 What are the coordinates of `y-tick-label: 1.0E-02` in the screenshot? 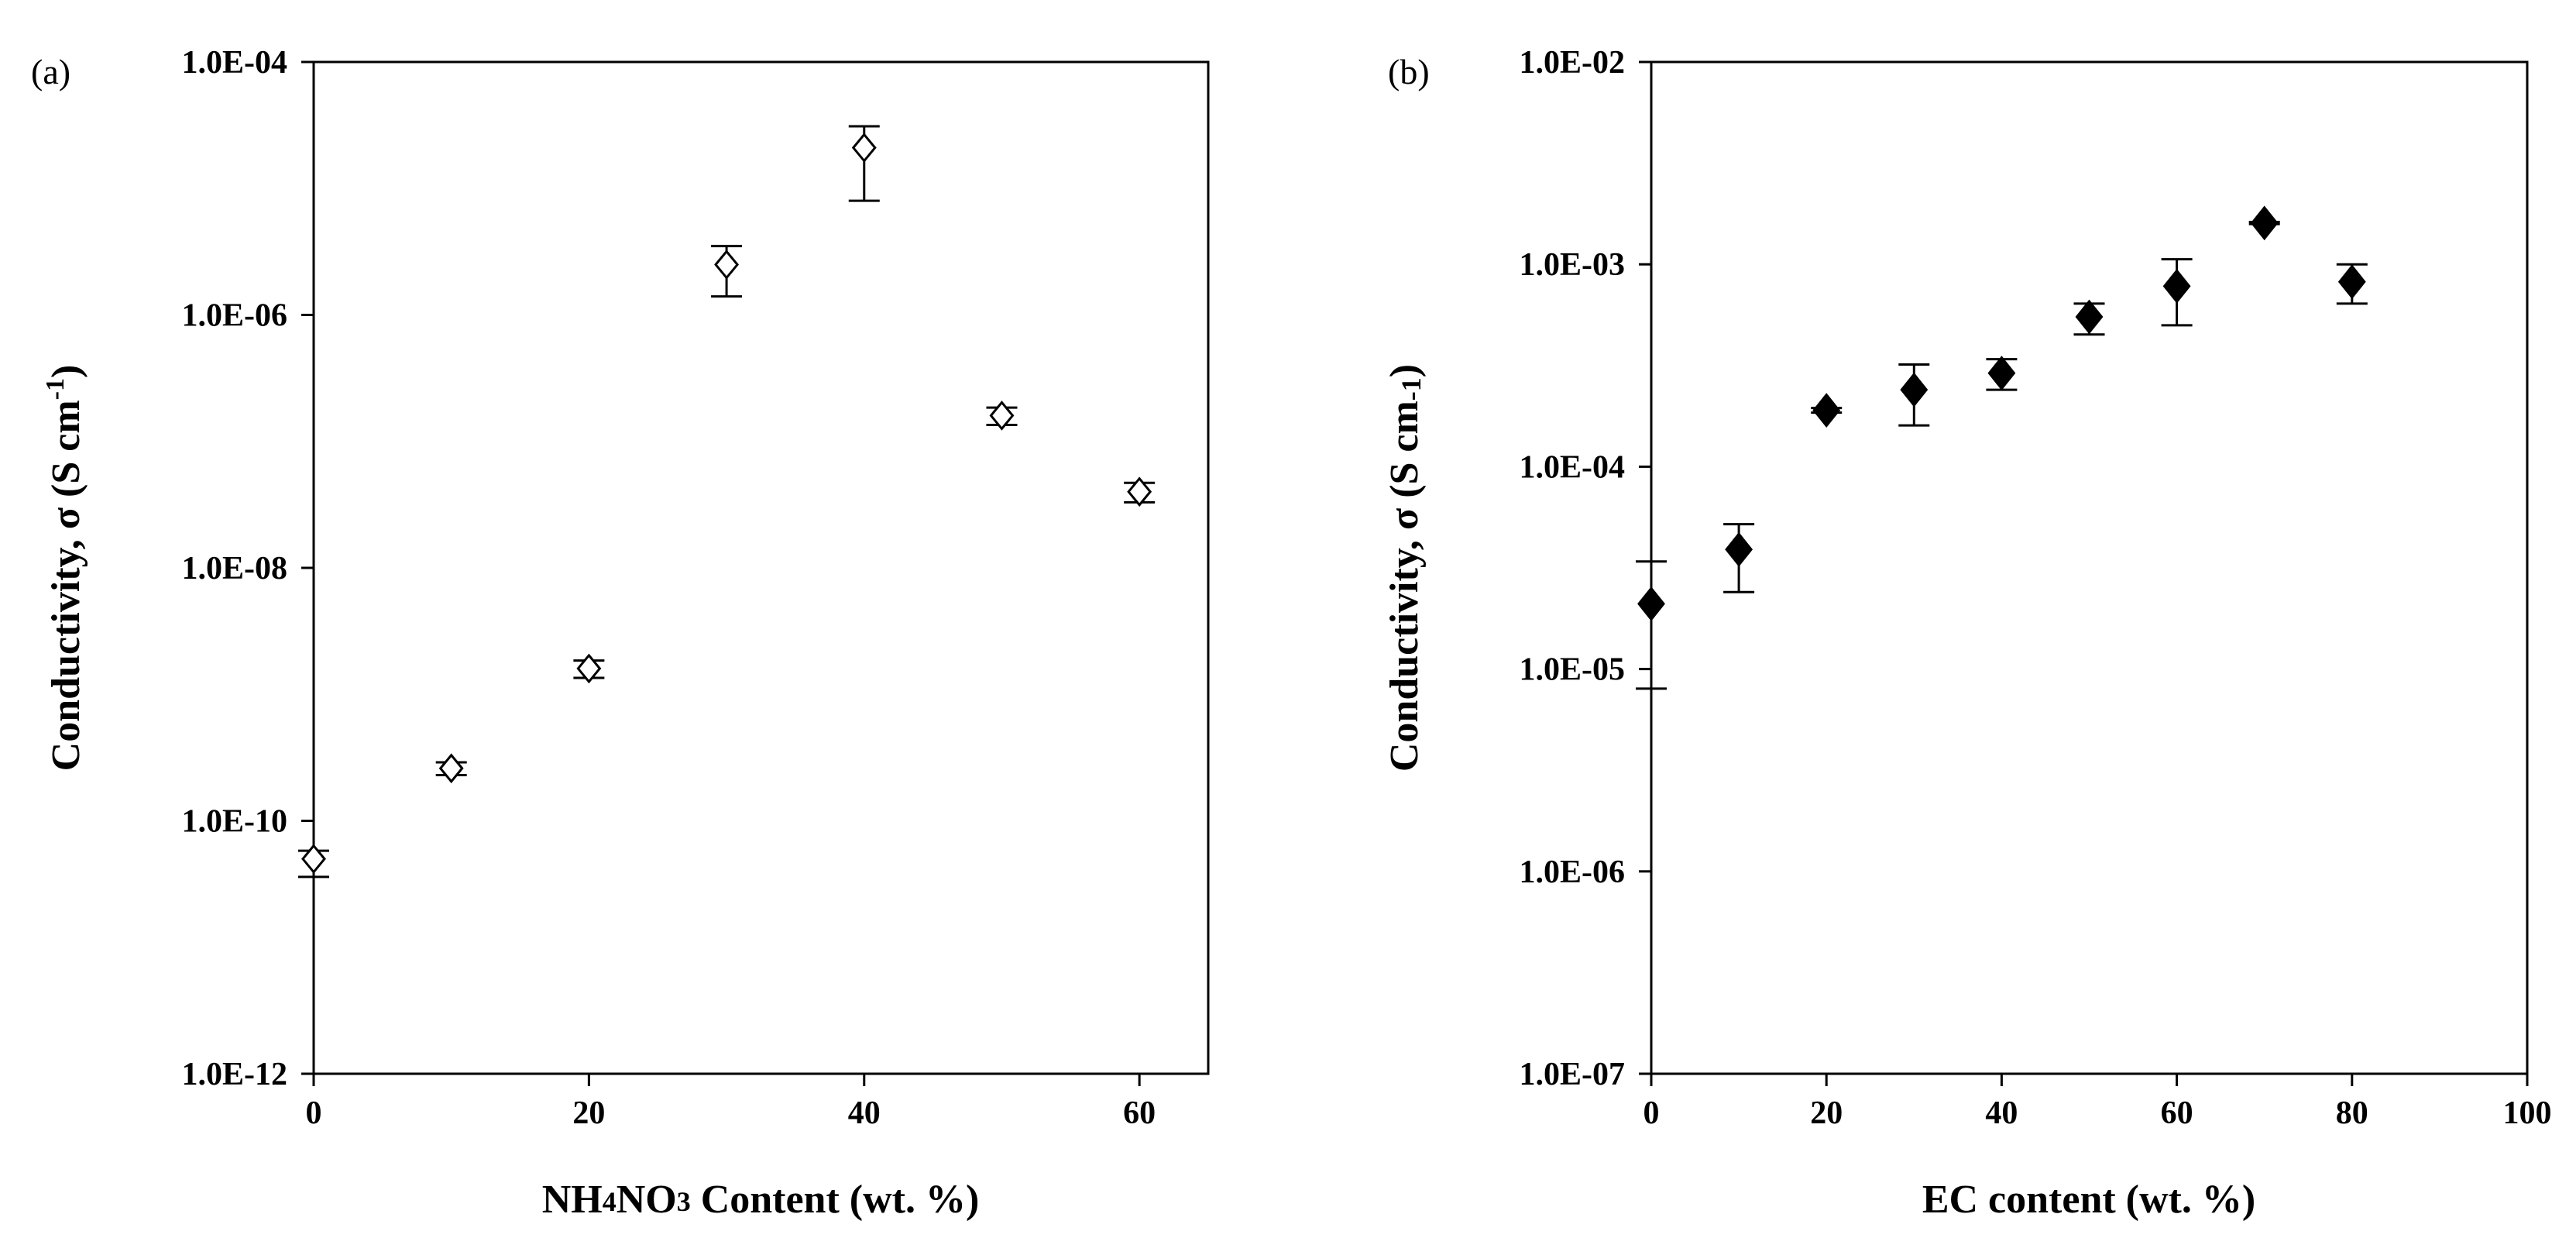 It's located at (1573, 63).